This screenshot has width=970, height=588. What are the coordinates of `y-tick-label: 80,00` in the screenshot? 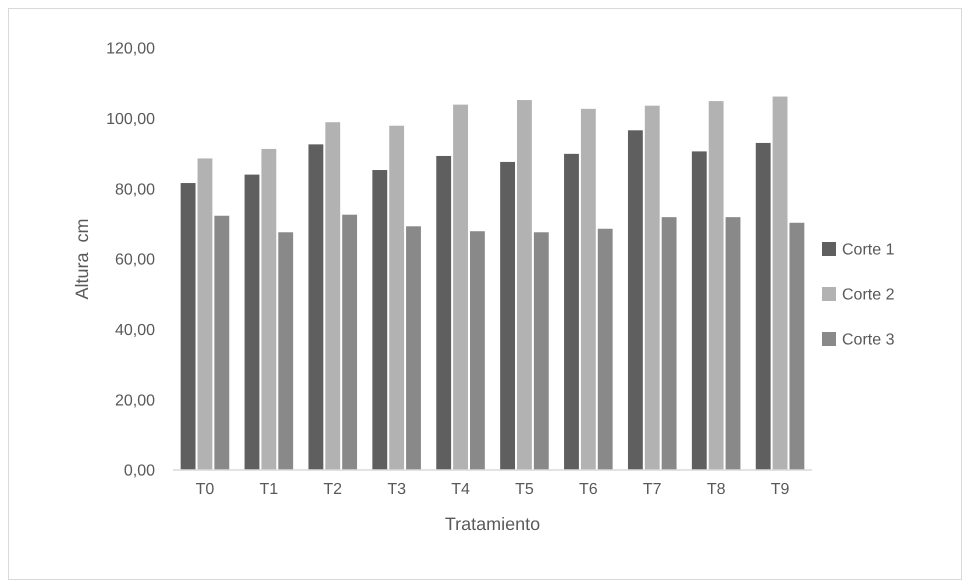 It's located at (135, 189).